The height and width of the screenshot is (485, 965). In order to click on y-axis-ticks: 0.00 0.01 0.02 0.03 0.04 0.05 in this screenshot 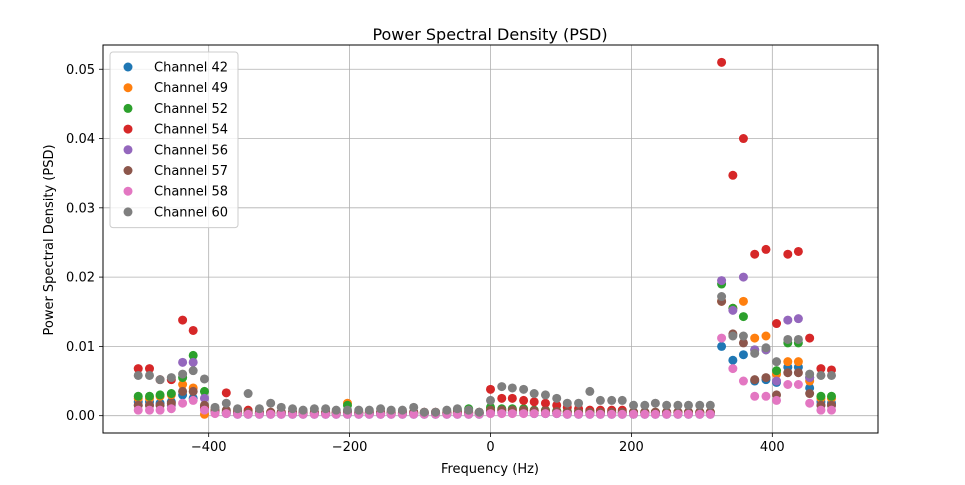, I will do `click(84, 243)`.